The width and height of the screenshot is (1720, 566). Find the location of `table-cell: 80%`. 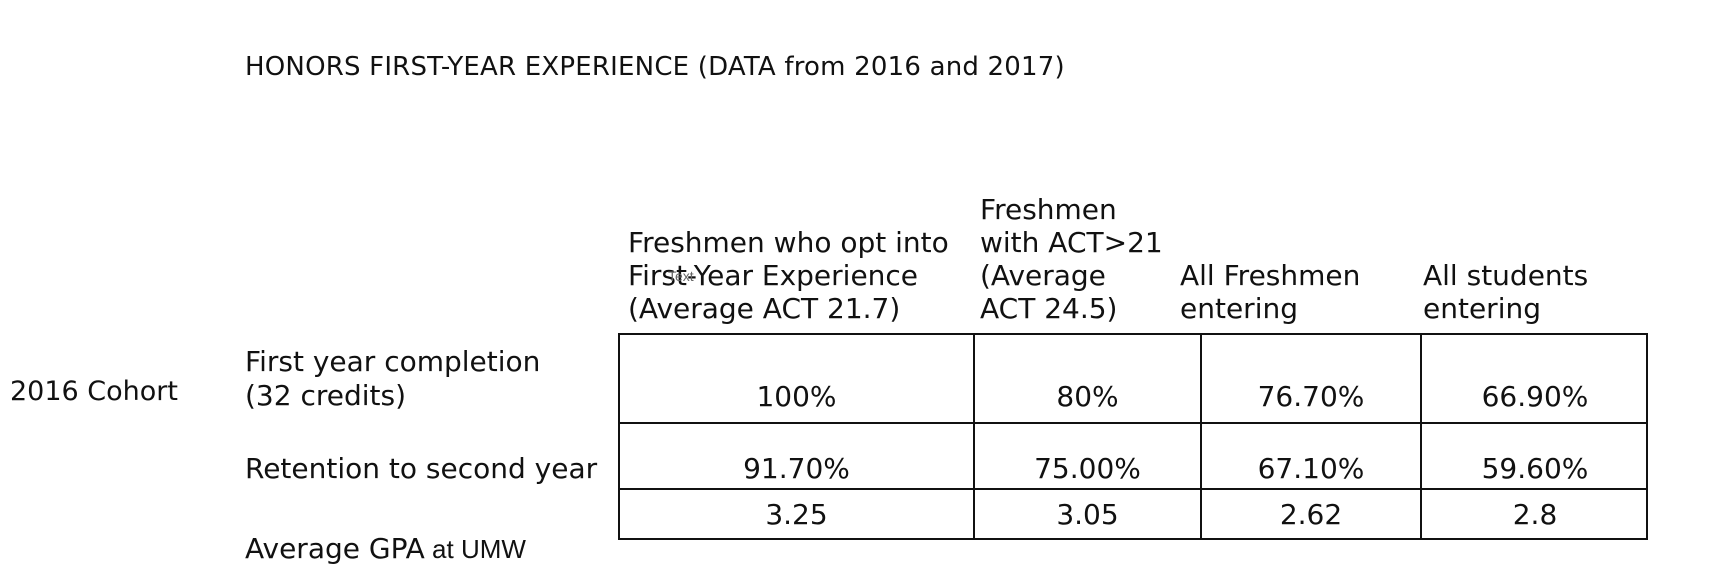

table-cell: 80% is located at coordinates (1087, 396).